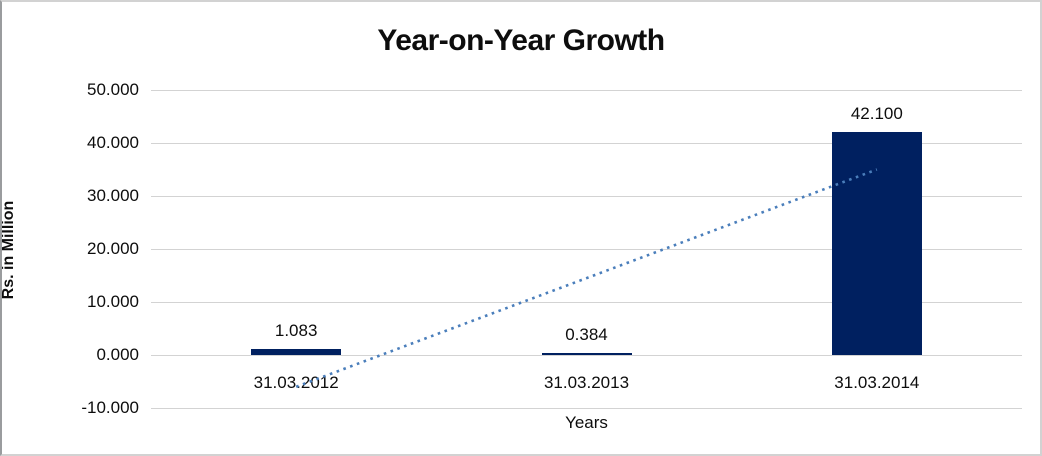 This screenshot has width=1042, height=456. I want to click on y-tick-label: 40.000, so click(113, 142).